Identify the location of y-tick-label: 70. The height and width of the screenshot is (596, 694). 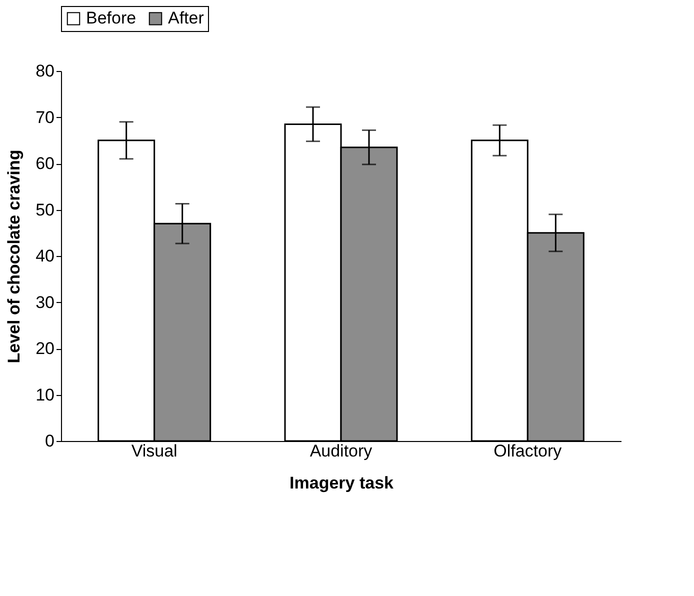
(45, 117).